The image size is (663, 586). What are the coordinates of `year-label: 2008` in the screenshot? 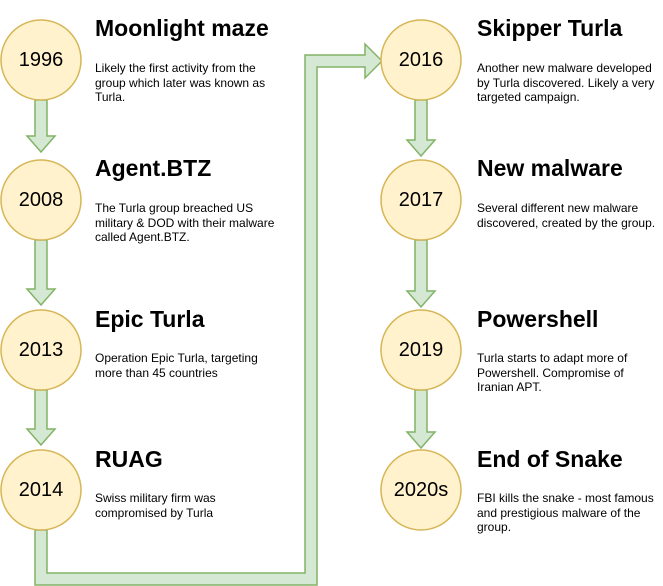 It's located at (41, 200).